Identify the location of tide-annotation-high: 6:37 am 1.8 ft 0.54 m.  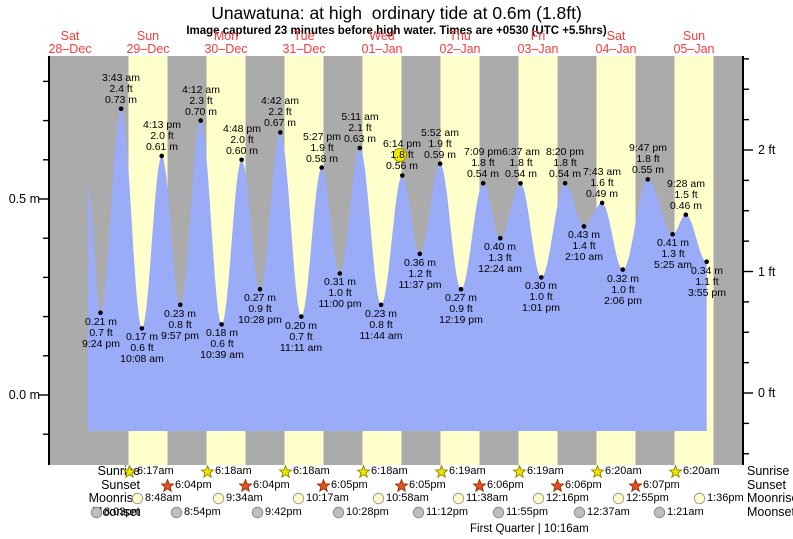
(521, 163).